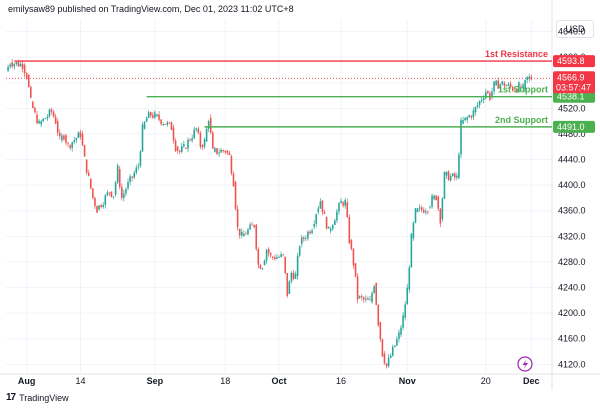  I want to click on level-price-badge-text: 4538.1, so click(571, 97).